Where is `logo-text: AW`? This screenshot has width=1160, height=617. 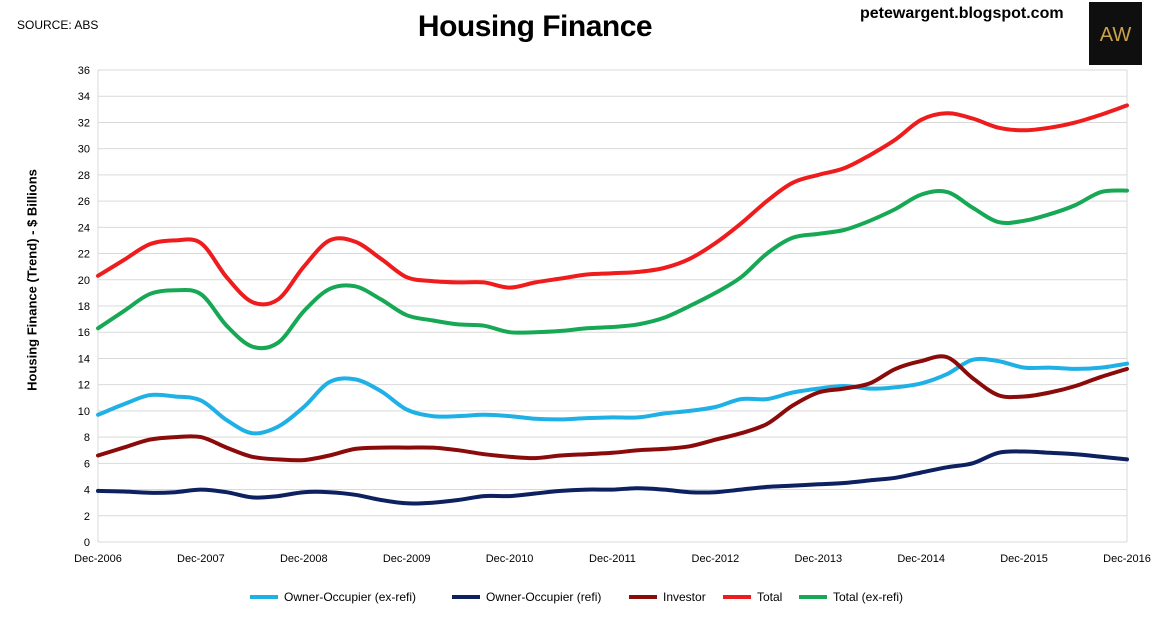
logo-text: AW is located at coordinates (1116, 35).